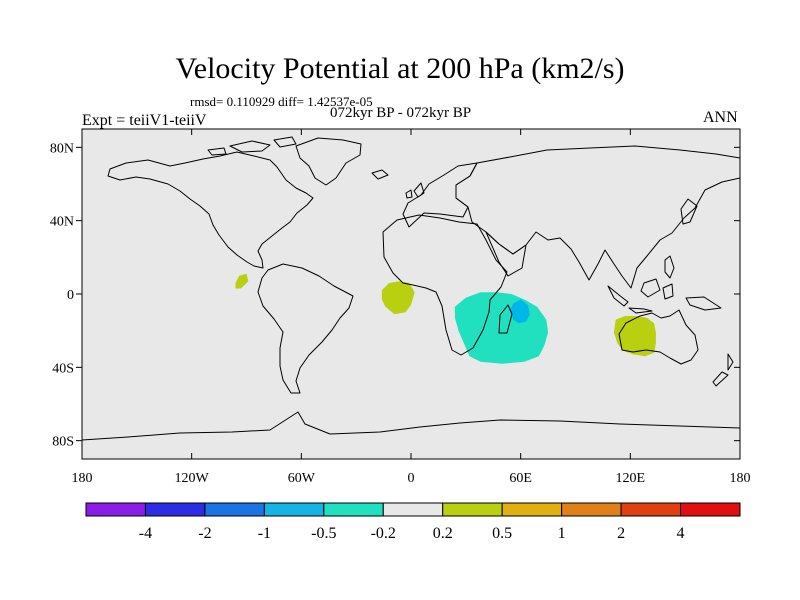  Describe the element at coordinates (631, 478) in the screenshot. I see `lon-tick-label: 120E` at that location.